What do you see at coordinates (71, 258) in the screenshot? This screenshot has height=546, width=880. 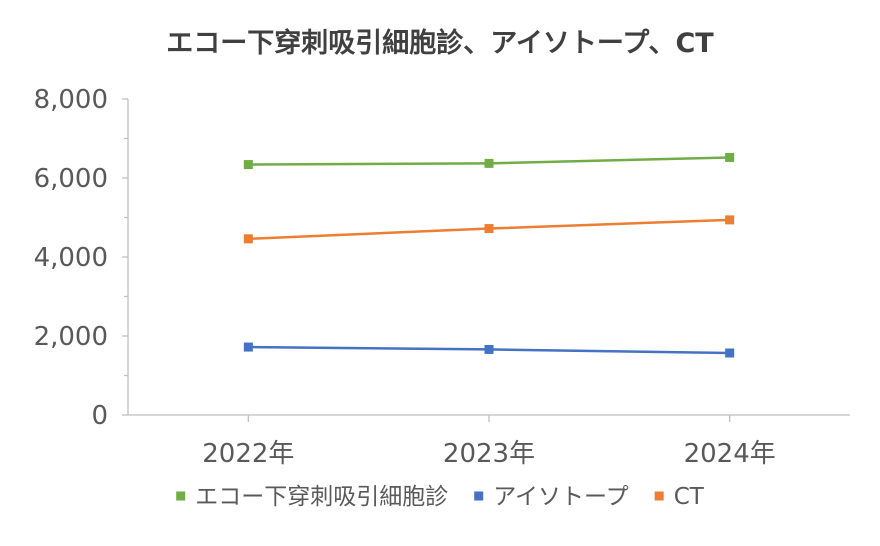 I see `y-tick-label: 4,000` at bounding box center [71, 258].